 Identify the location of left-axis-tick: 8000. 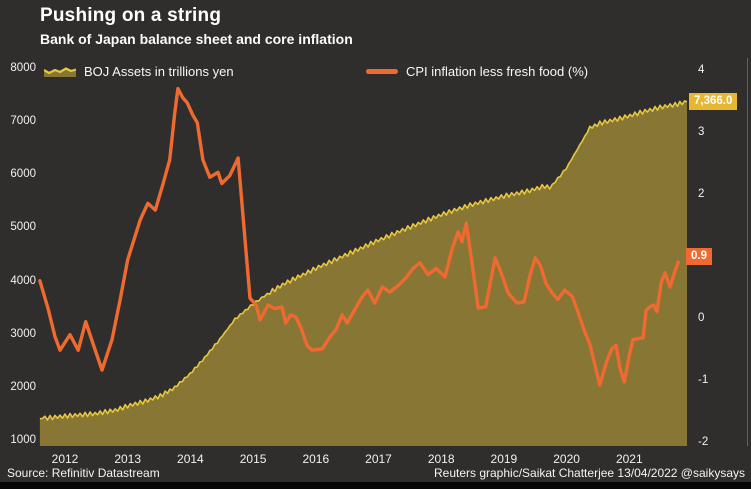
(23, 68).